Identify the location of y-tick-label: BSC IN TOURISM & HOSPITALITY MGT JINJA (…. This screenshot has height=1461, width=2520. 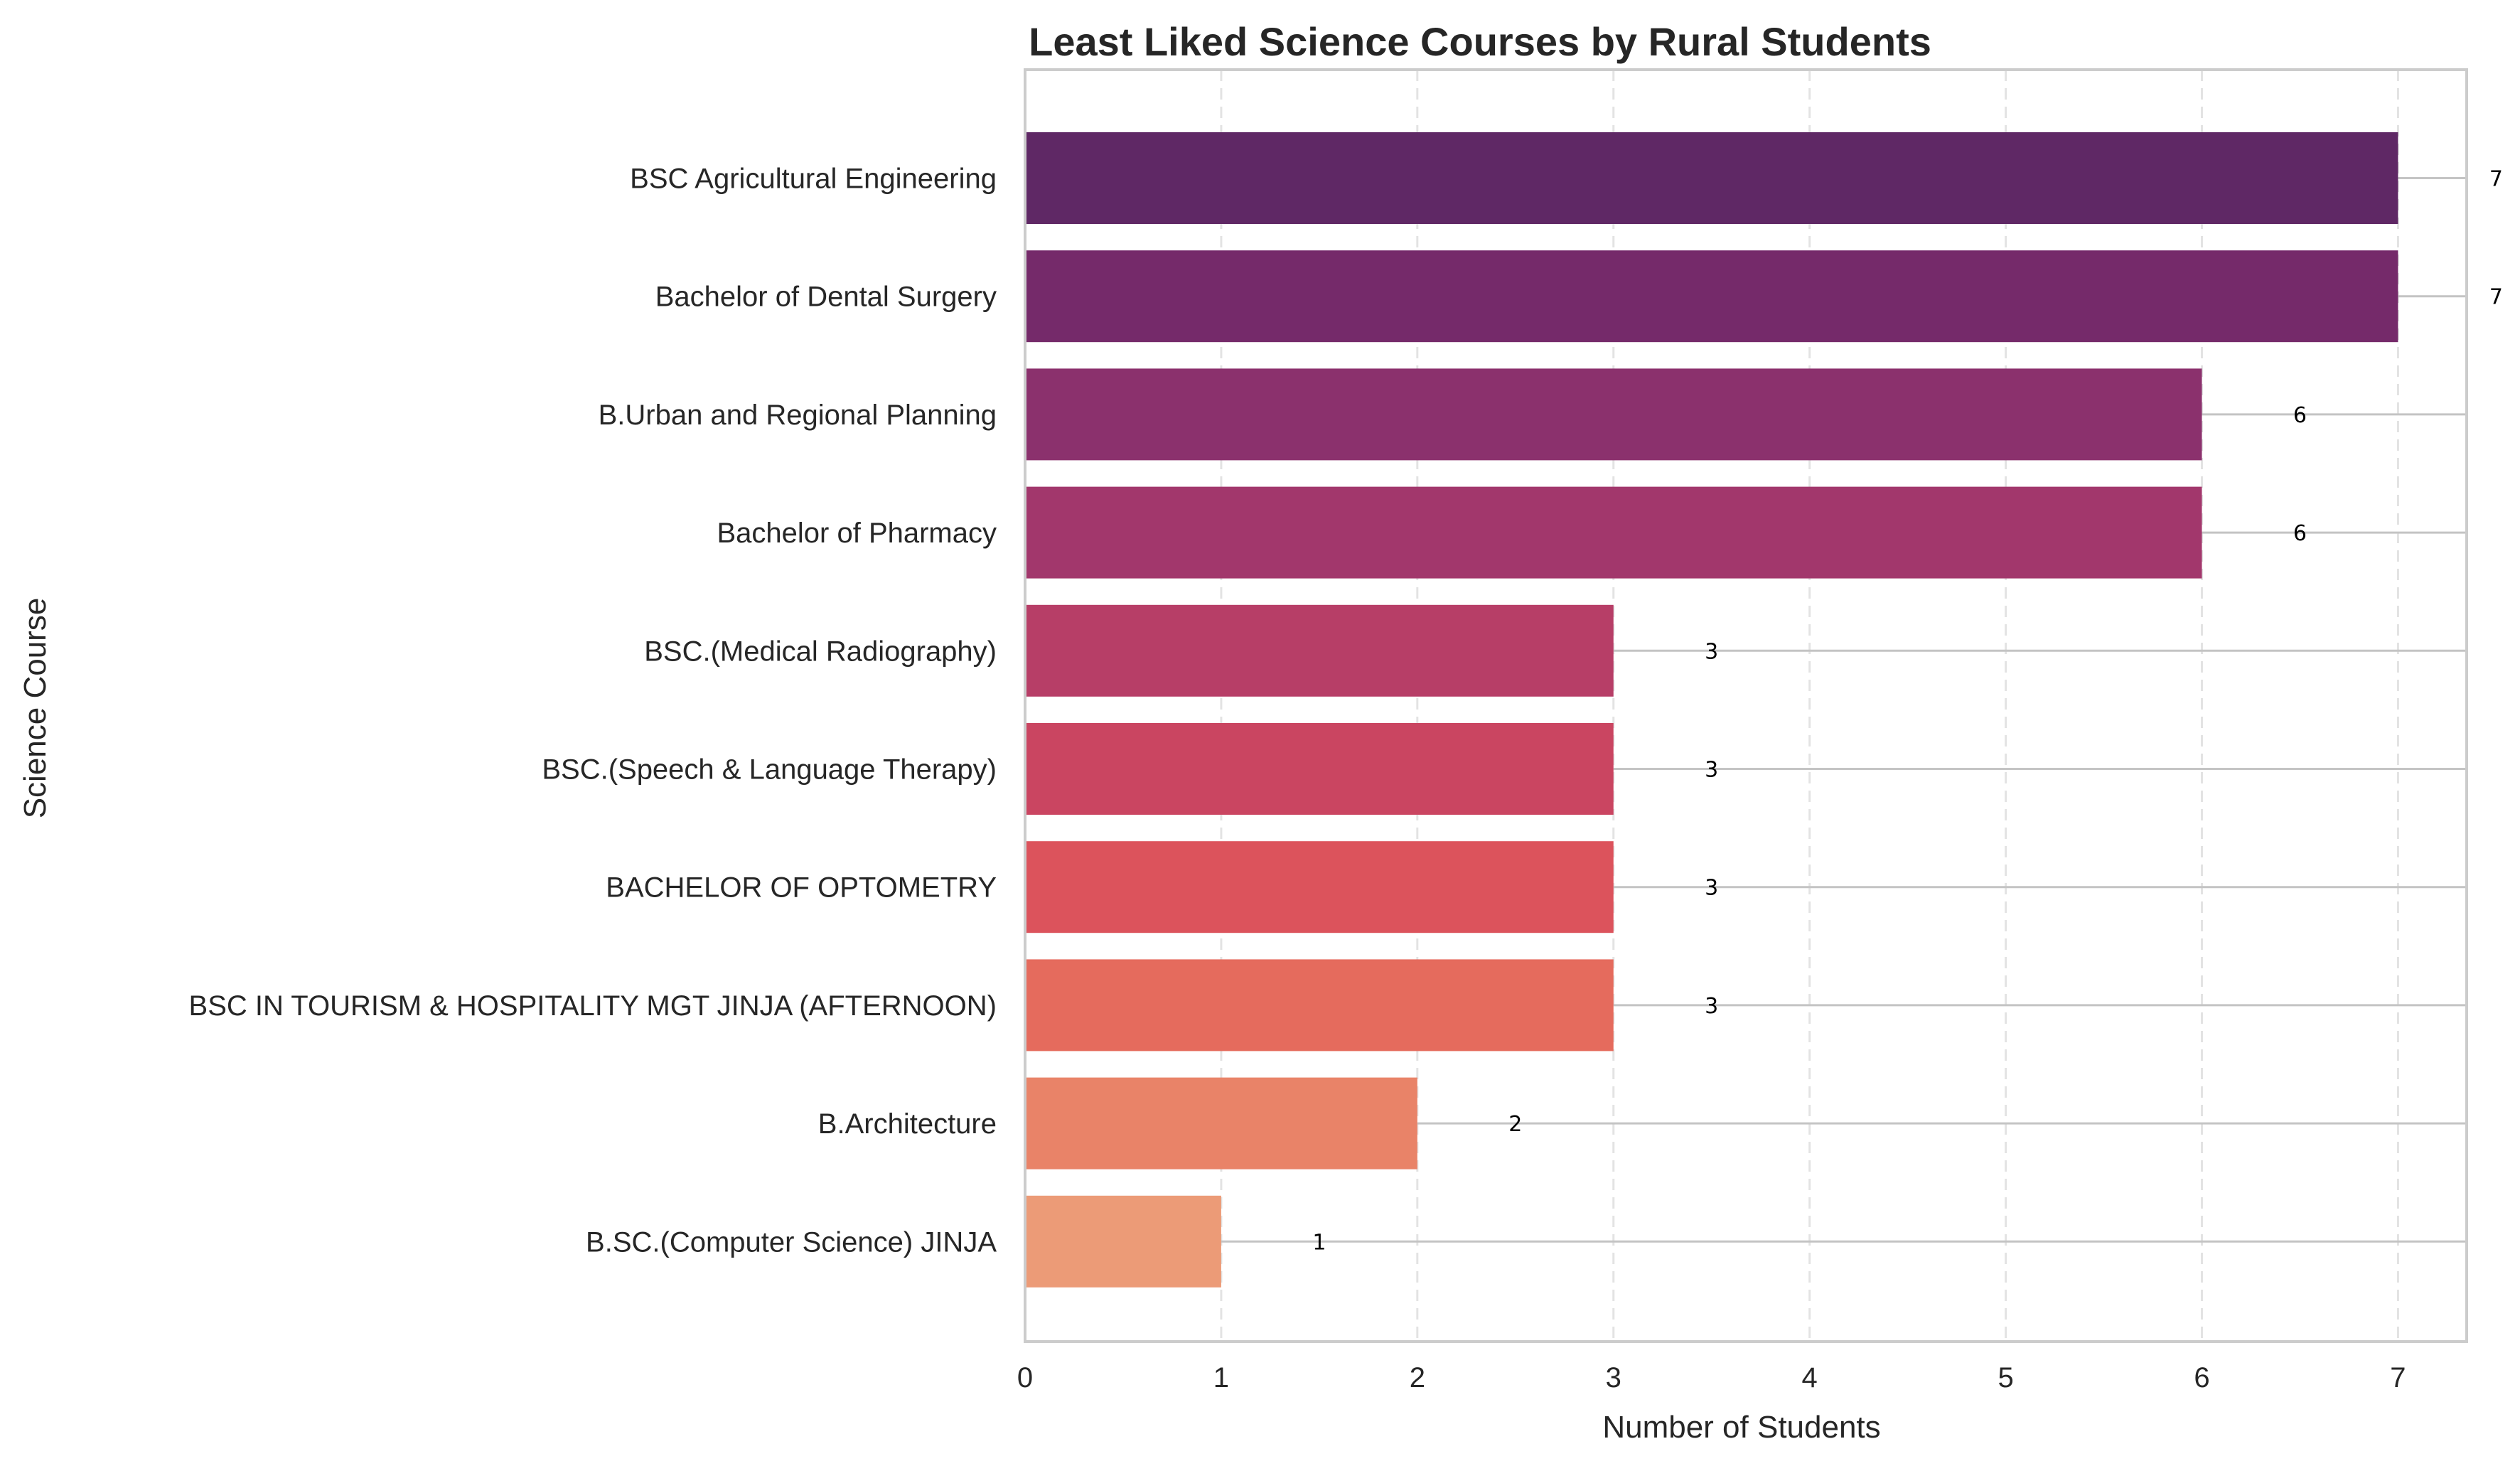
(593, 1006).